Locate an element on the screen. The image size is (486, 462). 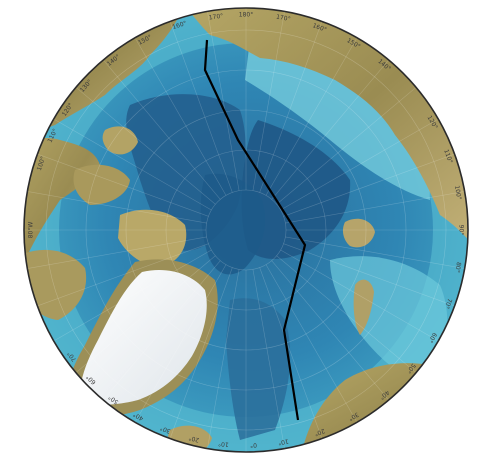
longitude-label-lon-180: 180° is located at coordinates (246, 15).